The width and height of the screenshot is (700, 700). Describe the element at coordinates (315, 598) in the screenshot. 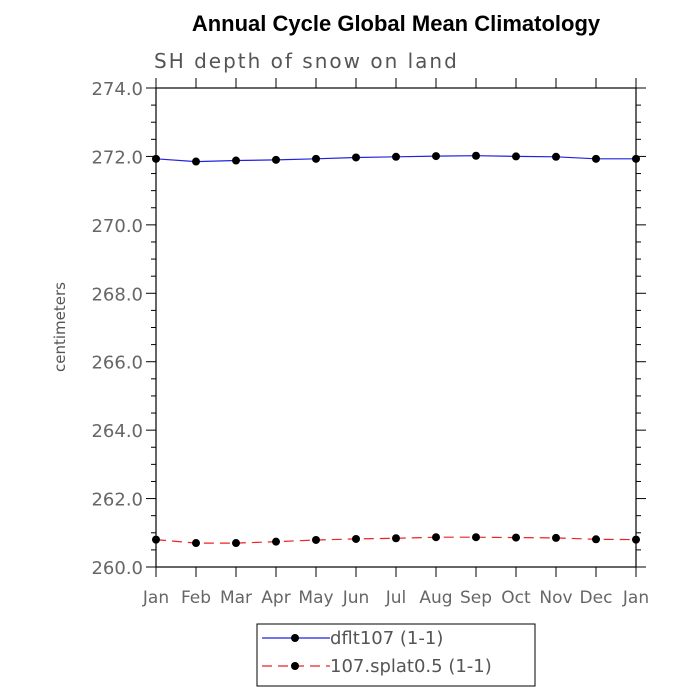

I see `x-tick-label: May` at that location.